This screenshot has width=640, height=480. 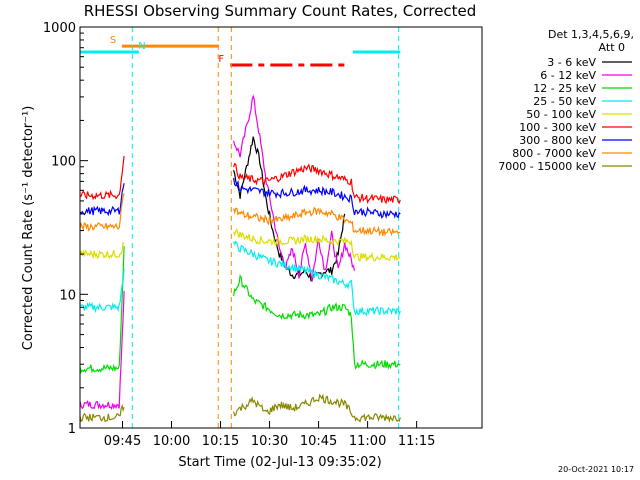 I want to click on footer-timestamp: 20-Oct-2021 10:17, so click(x=596, y=469).